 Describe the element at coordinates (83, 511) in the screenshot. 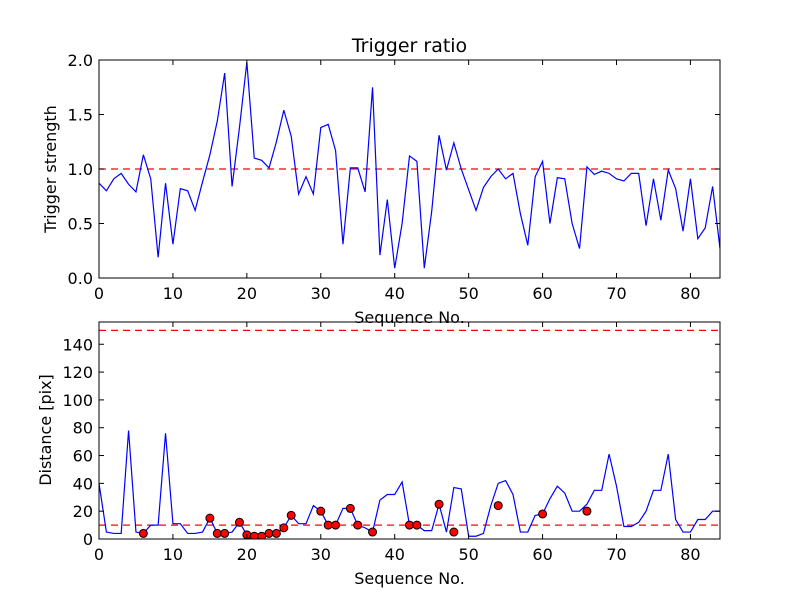

I see `y-tick-label: 20` at that location.